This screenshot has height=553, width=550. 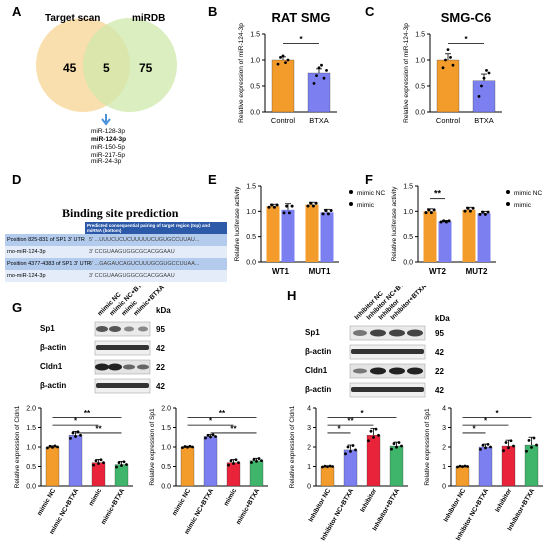 I want to click on band-name: Sp1, so click(x=47, y=328).